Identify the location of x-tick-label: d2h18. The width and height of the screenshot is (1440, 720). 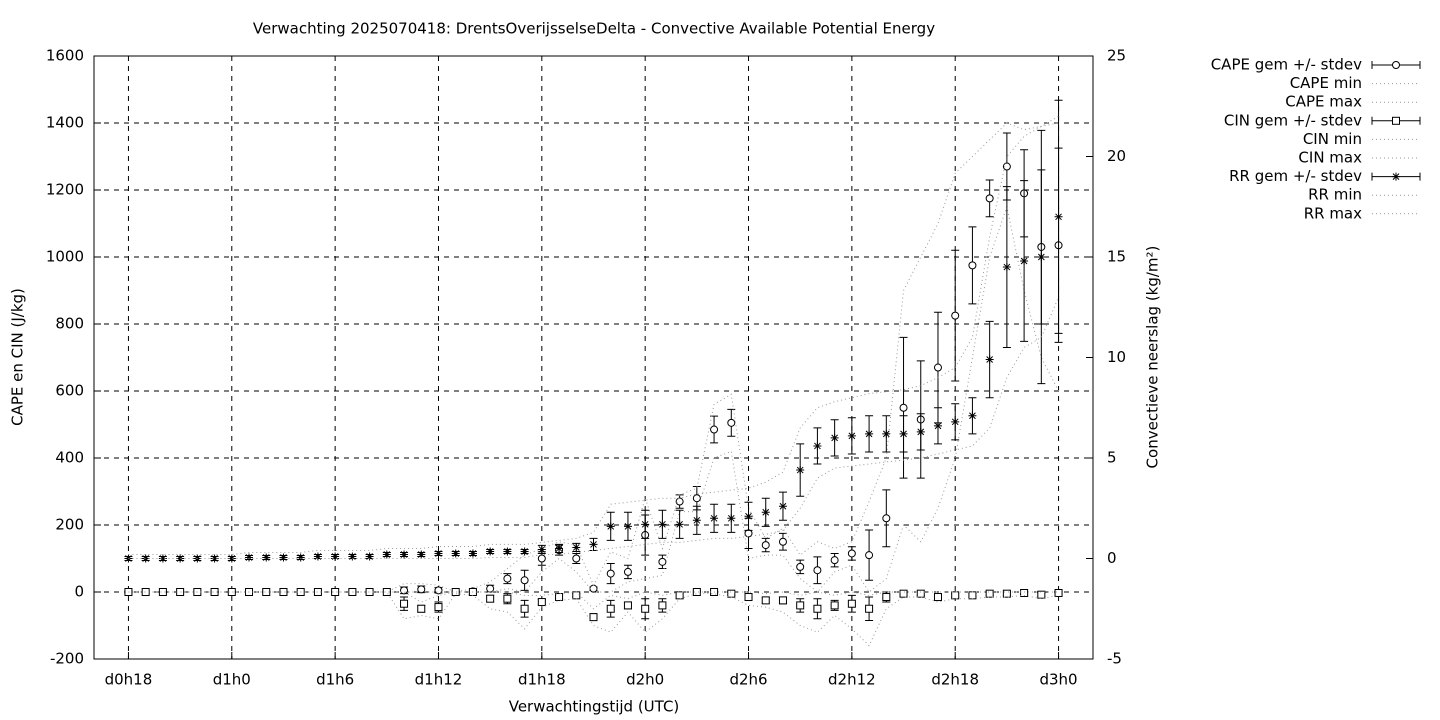
(955, 680).